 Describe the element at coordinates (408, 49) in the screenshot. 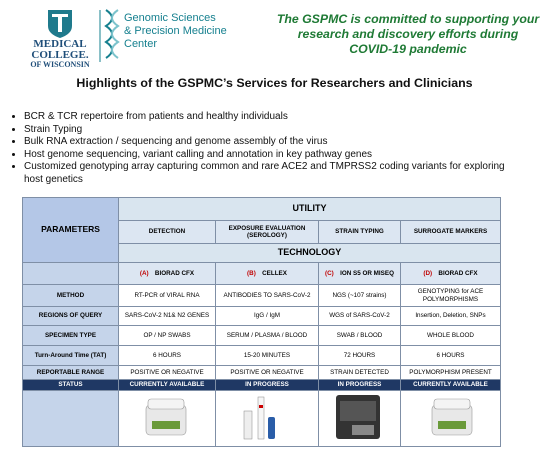

I see `tagline-line: COVID-19 pandemic` at that location.